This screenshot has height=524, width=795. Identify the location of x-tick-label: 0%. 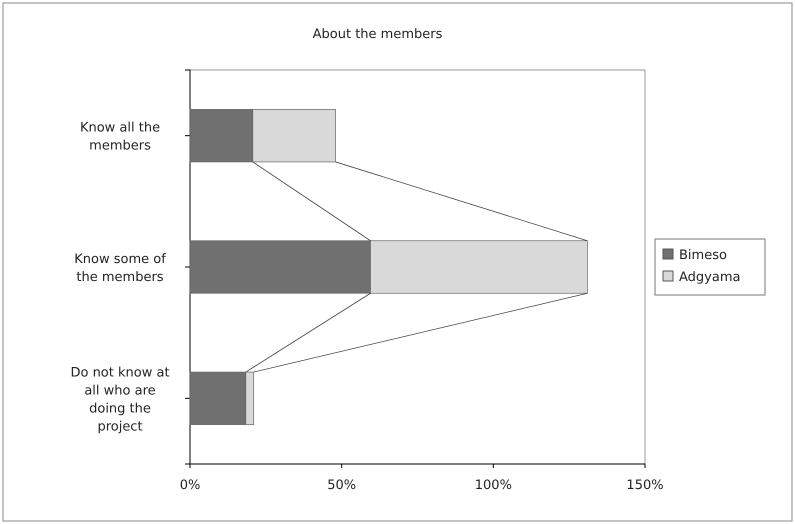
(190, 486).